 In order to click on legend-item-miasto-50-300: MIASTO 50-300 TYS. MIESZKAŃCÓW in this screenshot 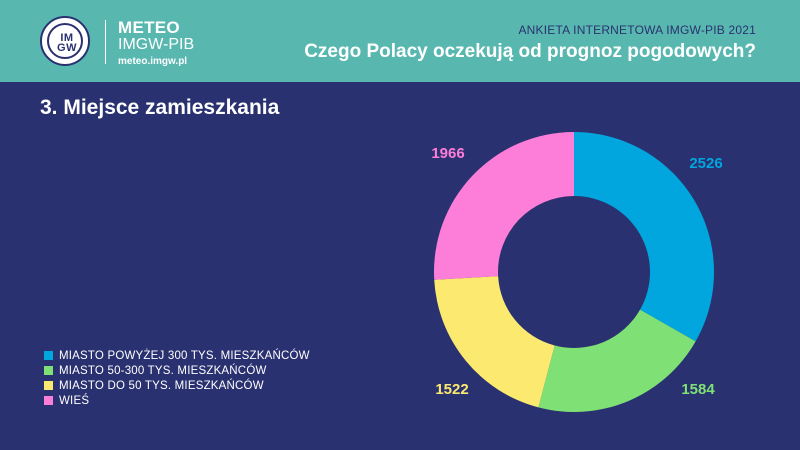, I will do `click(177, 370)`.